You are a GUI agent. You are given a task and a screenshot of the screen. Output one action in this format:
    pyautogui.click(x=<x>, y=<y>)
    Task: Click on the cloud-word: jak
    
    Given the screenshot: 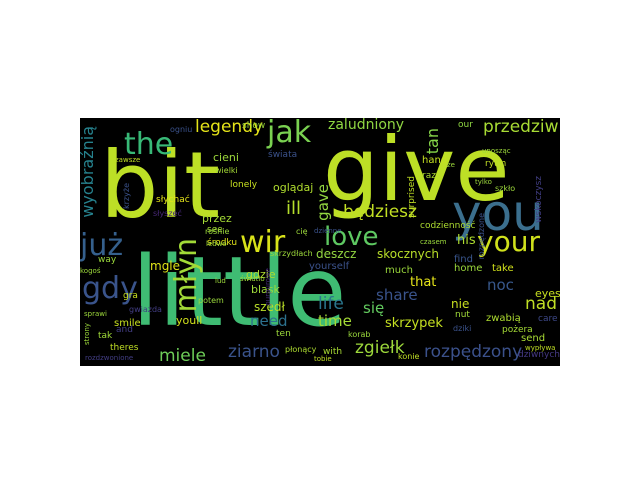 What is the action you would take?
    pyautogui.click(x=289, y=134)
    